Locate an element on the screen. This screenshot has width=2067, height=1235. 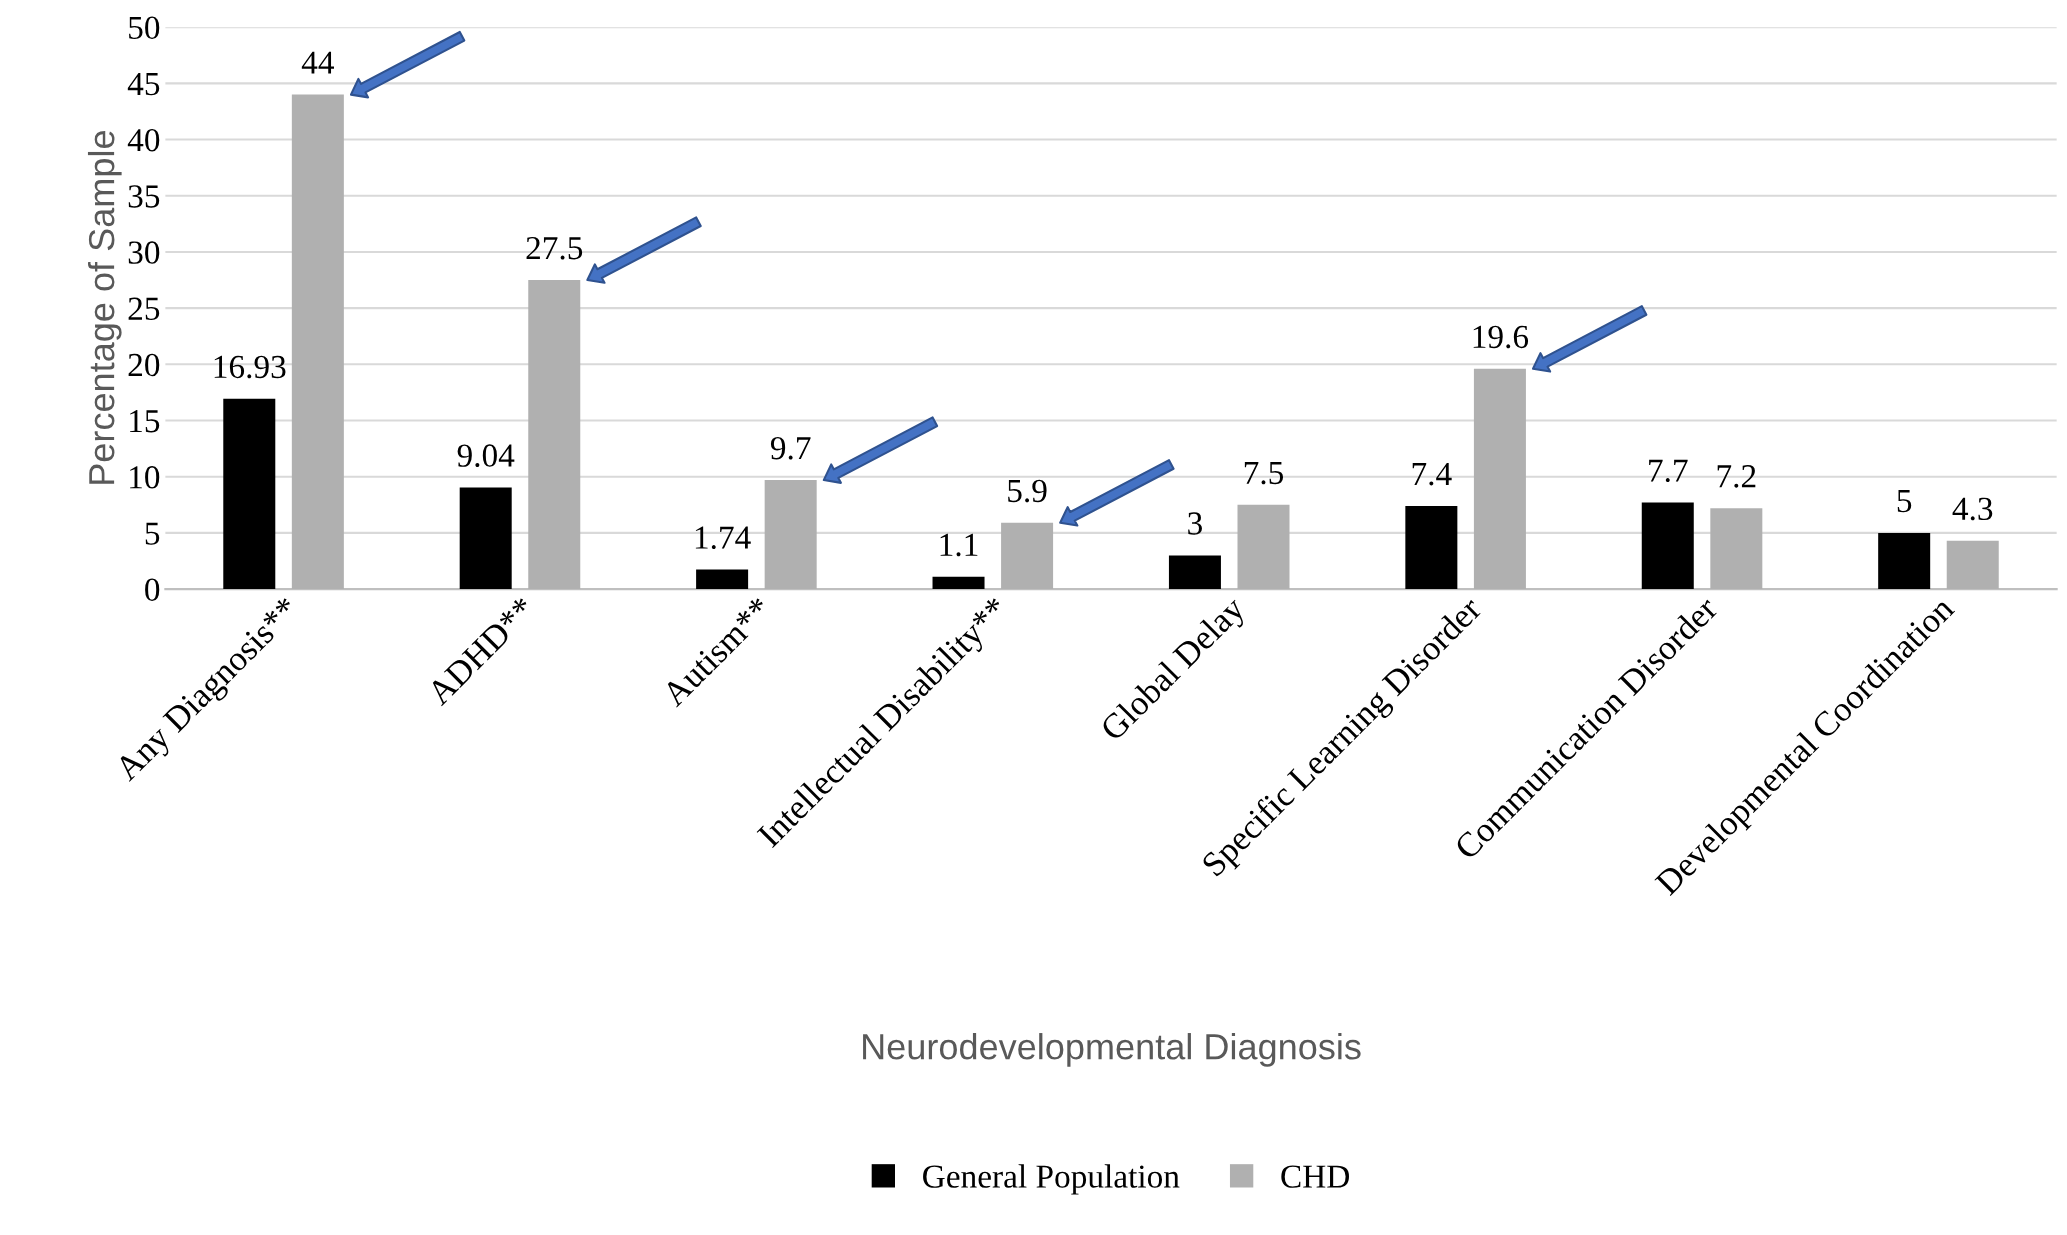
data-label: 1.74 is located at coordinates (723, 538).